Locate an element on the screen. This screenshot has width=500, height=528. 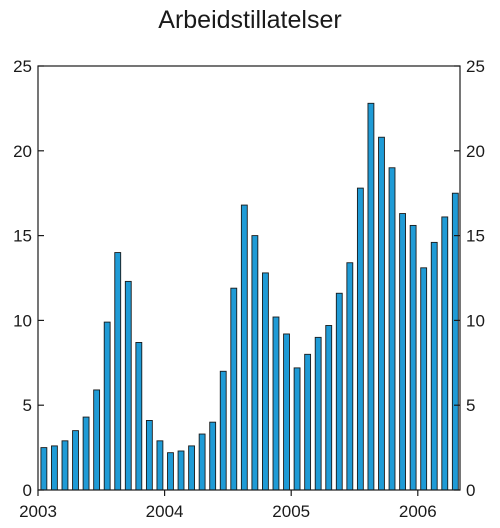
x-tick-label: 2004 is located at coordinates (165, 511).